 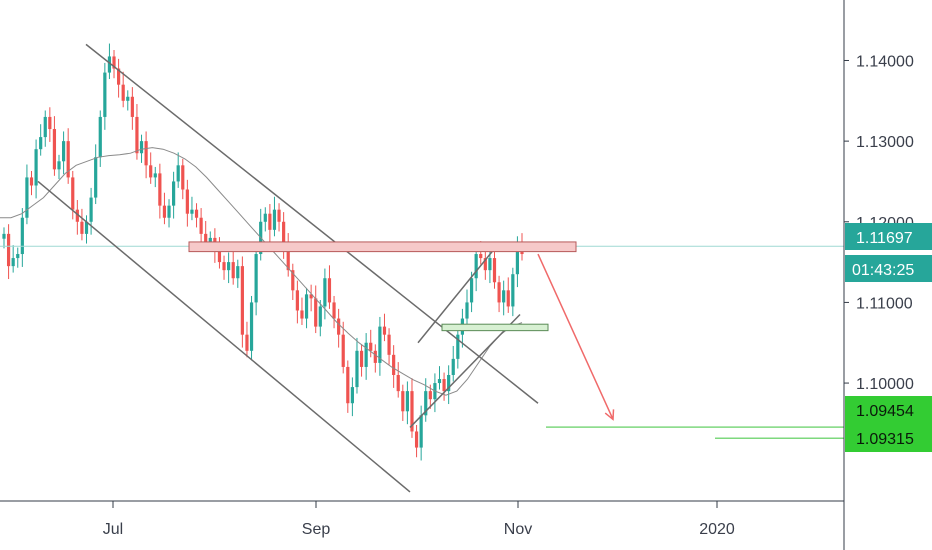 What do you see at coordinates (883, 270) in the screenshot?
I see `countdown-label: 01:43:25` at bounding box center [883, 270].